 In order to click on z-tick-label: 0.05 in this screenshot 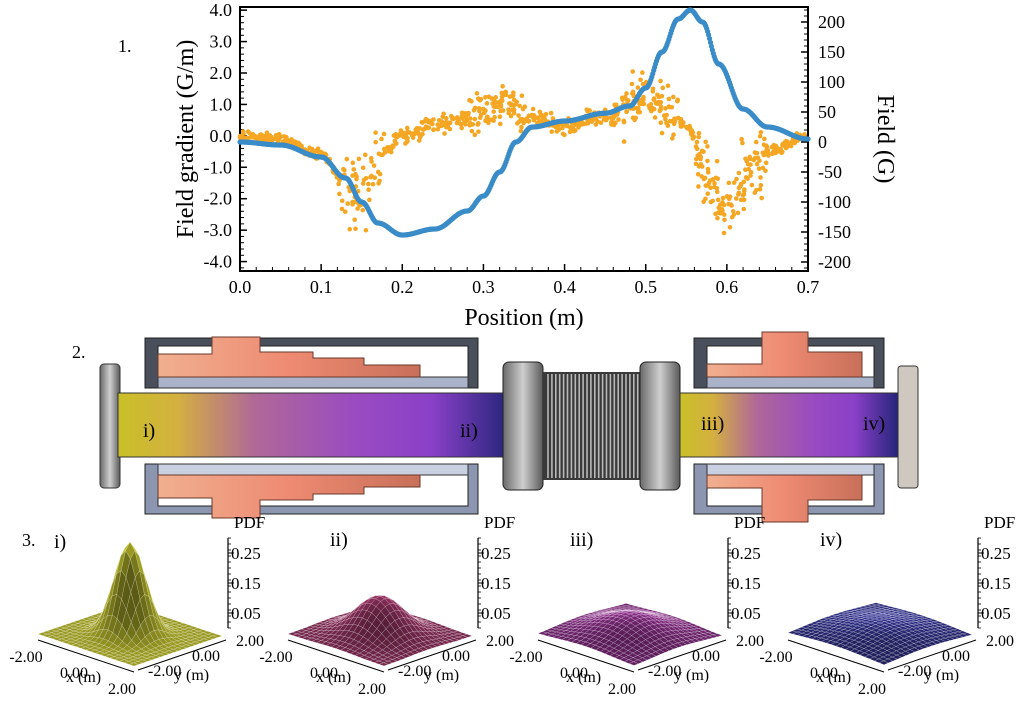, I will do `click(246, 613)`.